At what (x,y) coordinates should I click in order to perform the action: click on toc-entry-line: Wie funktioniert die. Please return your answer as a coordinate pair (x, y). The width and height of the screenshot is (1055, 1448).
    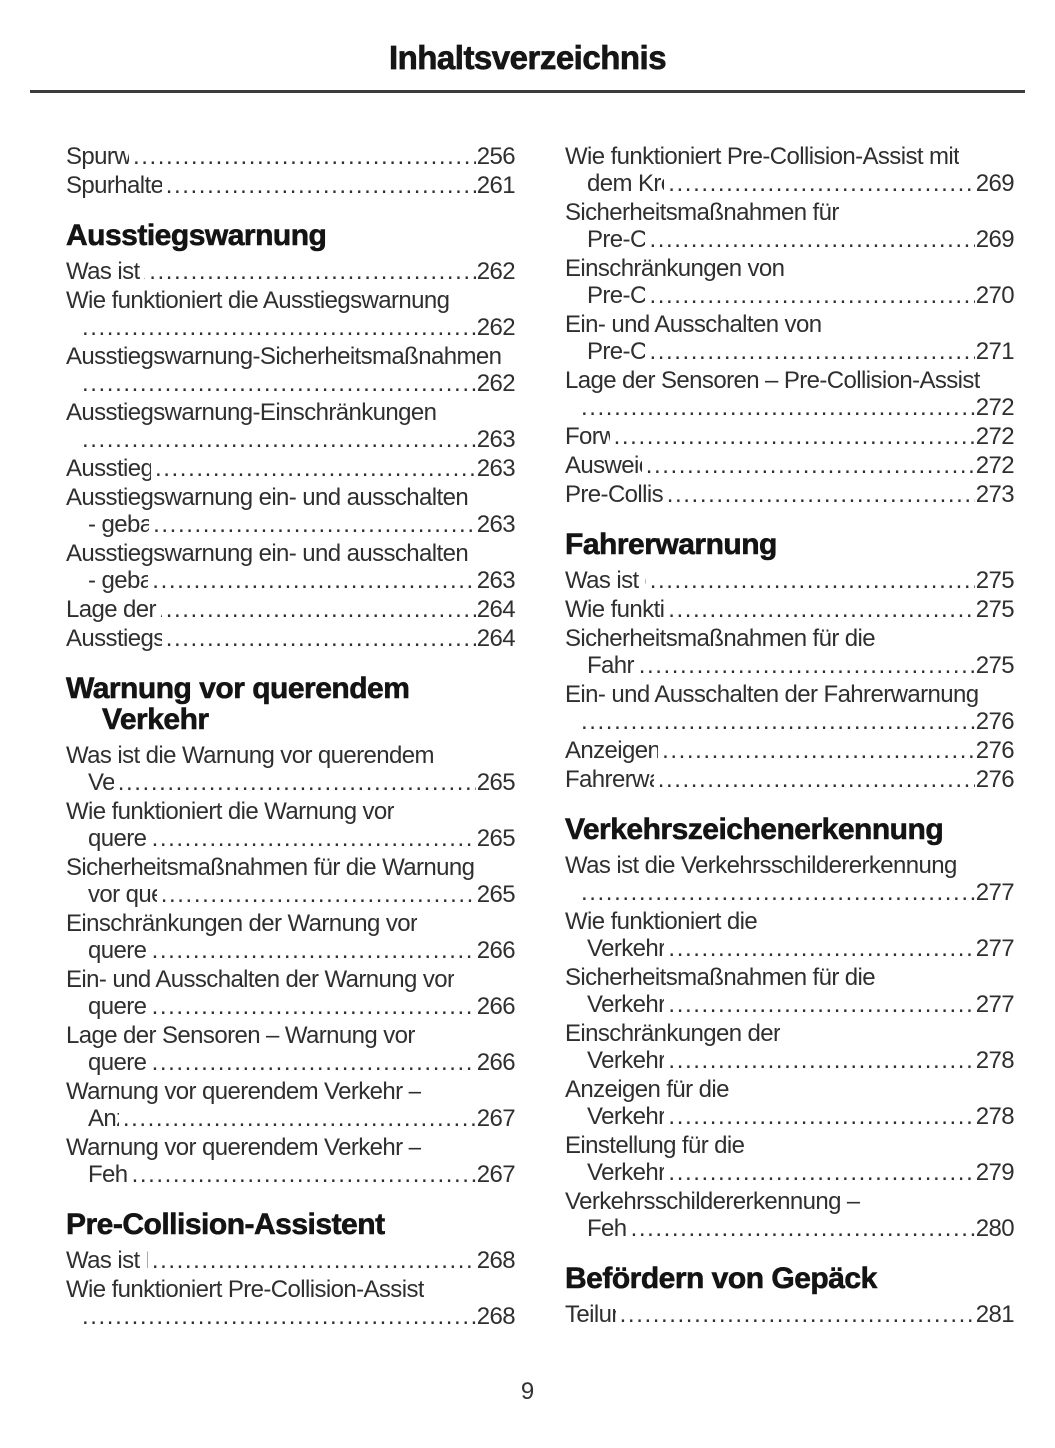
    Looking at the image, I should click on (789, 921).